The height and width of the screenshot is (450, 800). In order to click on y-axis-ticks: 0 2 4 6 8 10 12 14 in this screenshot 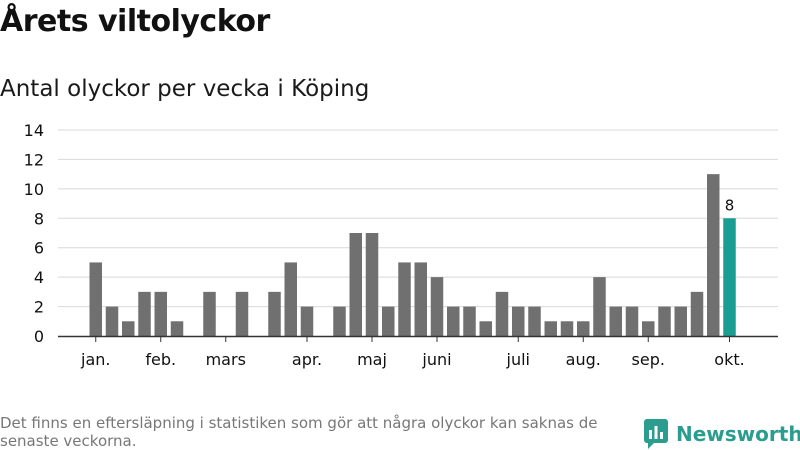, I will do `click(34, 233)`.